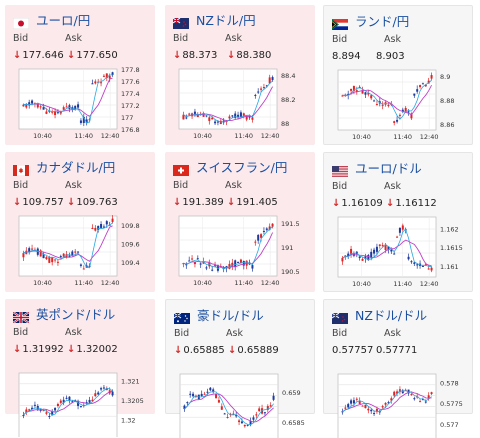 The height and width of the screenshot is (438, 480). What do you see at coordinates (291, 393) in the screenshot?
I see `chart-y-tick-label: 0.659` at bounding box center [291, 393].